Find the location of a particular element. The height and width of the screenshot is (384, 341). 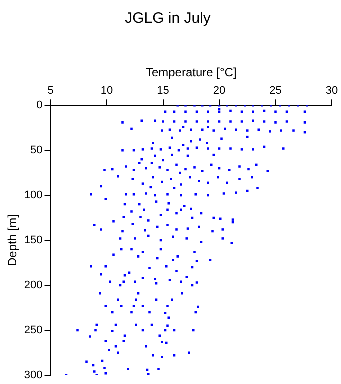

y-tick-label: 250 is located at coordinates (33, 330).